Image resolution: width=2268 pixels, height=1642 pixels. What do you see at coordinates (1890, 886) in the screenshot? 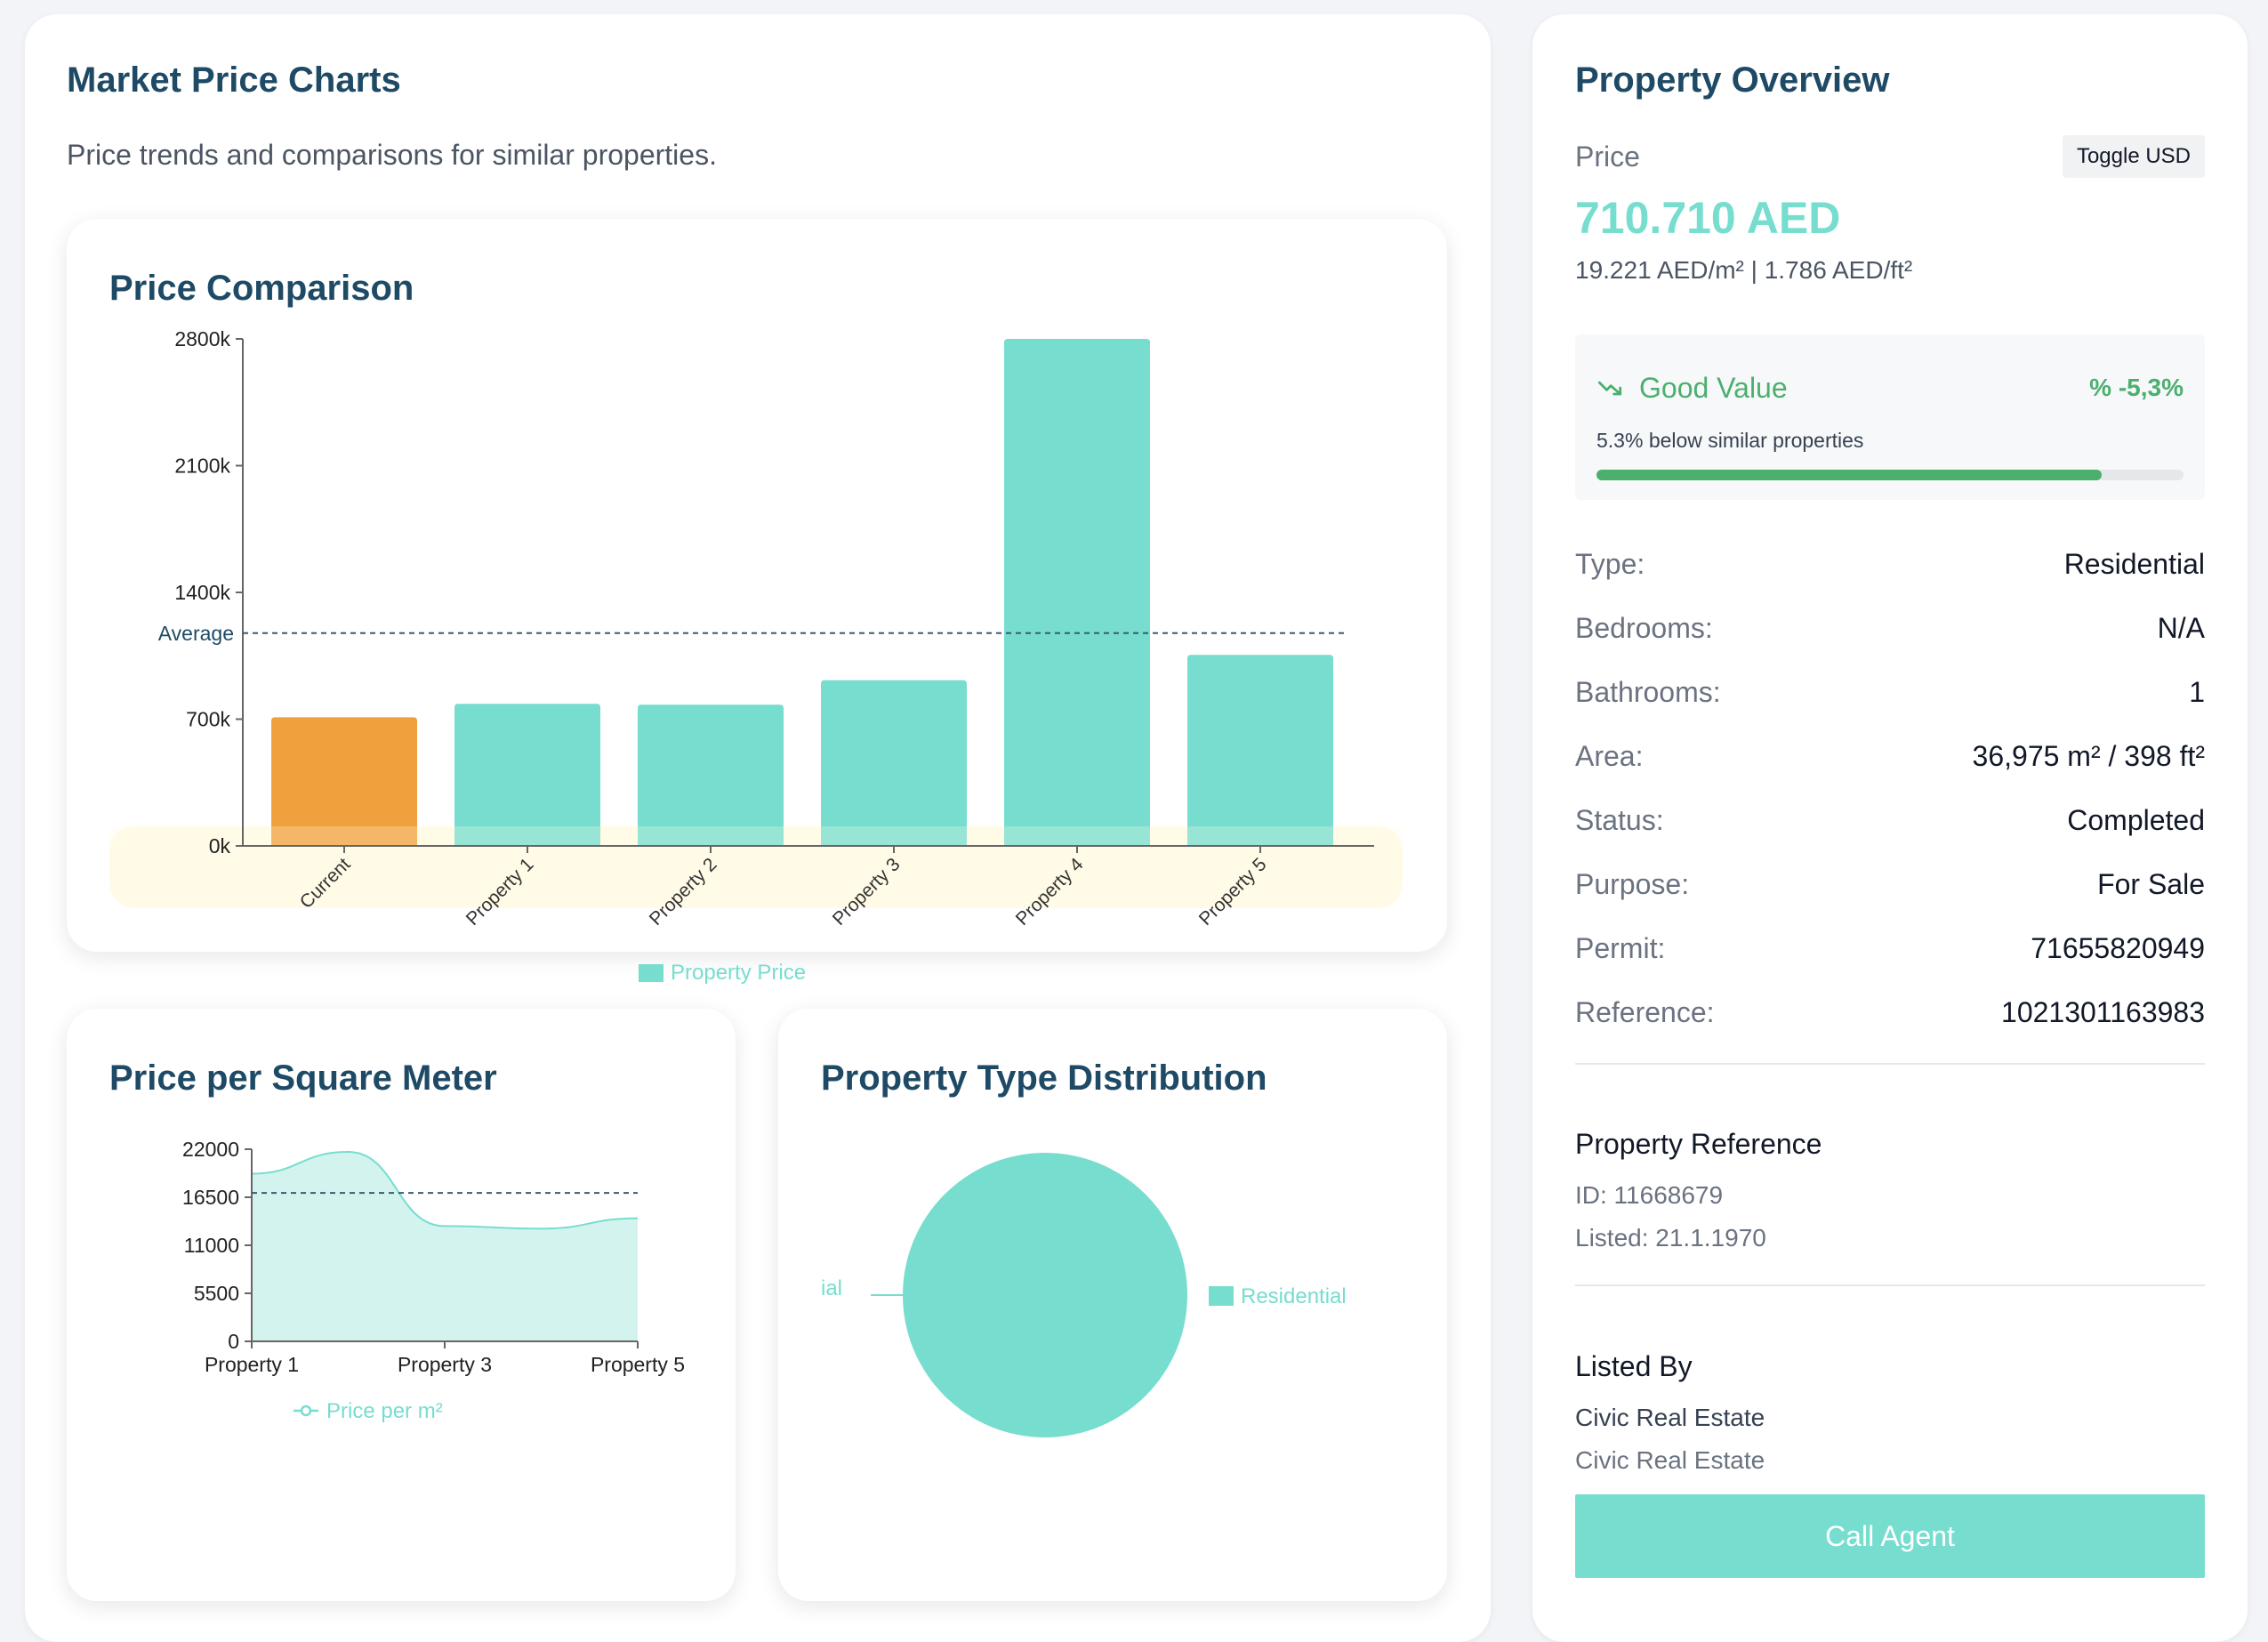
I see `detail-row-purpose: Purpose: For Sale` at bounding box center [1890, 886].